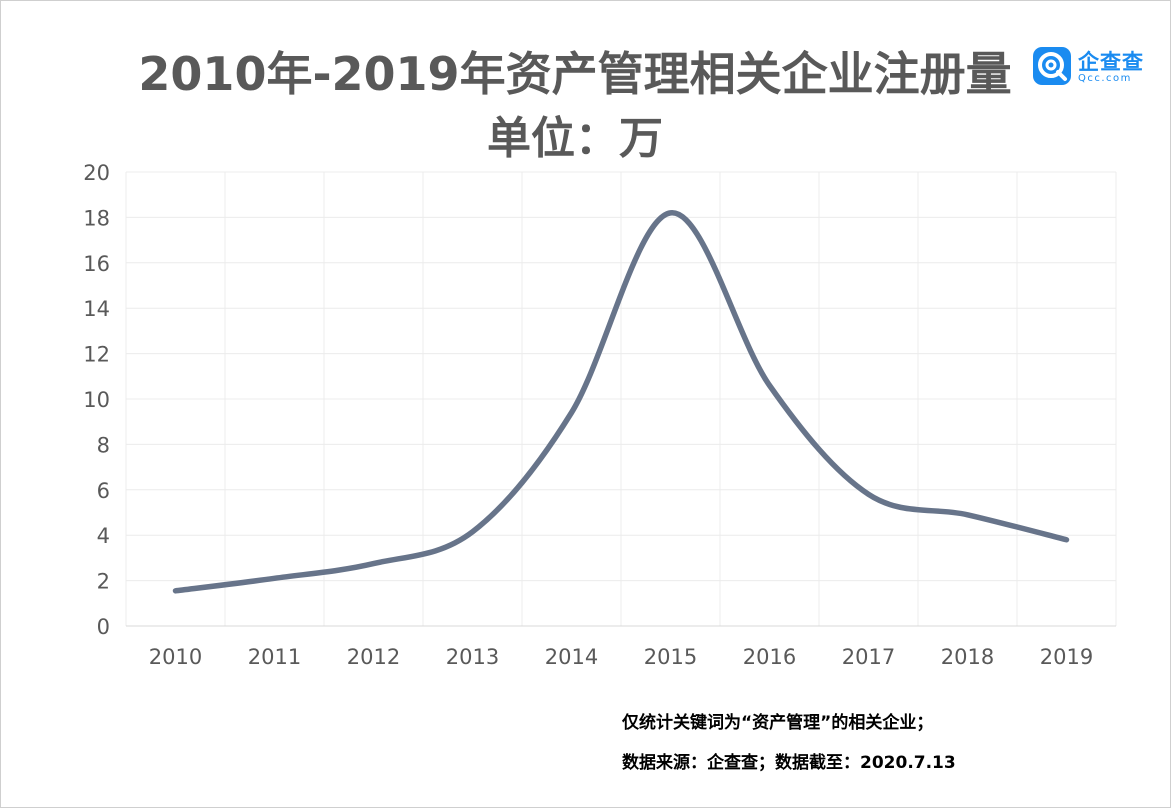  Describe the element at coordinates (670, 657) in the screenshot. I see `x-tick-label: 2015` at that location.